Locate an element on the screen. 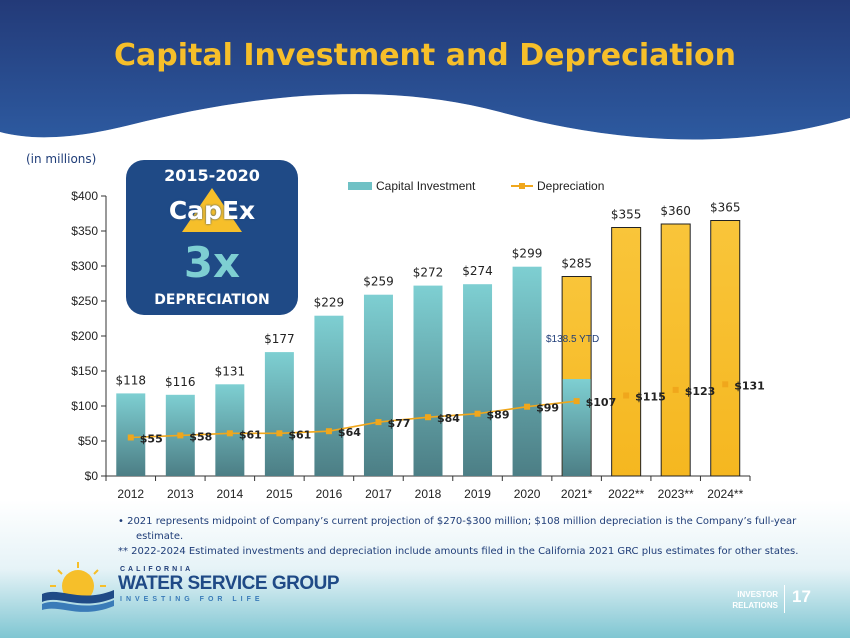  bar-ytd-segment is located at coordinates (576, 427).